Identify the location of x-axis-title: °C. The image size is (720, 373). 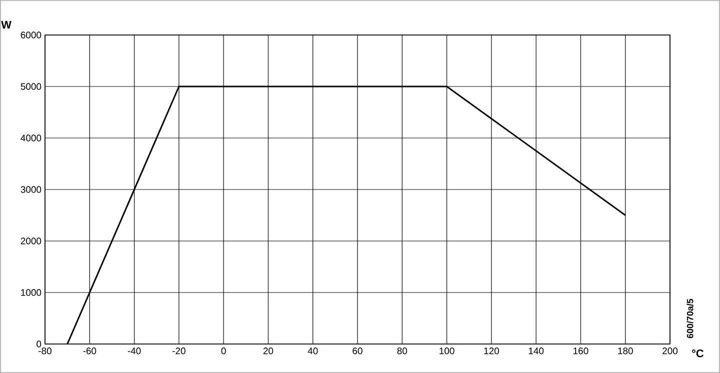
(698, 354).